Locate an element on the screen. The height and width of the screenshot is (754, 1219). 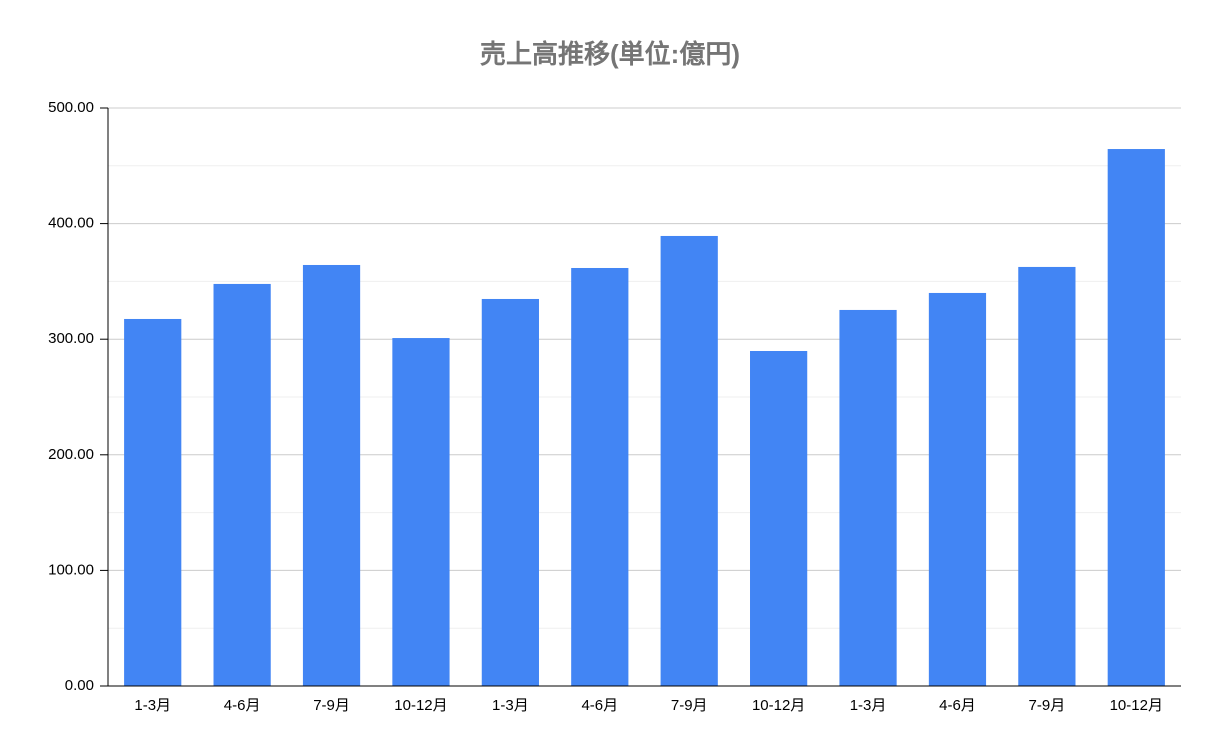
y-tick-label: 500.00 is located at coordinates (71, 107).